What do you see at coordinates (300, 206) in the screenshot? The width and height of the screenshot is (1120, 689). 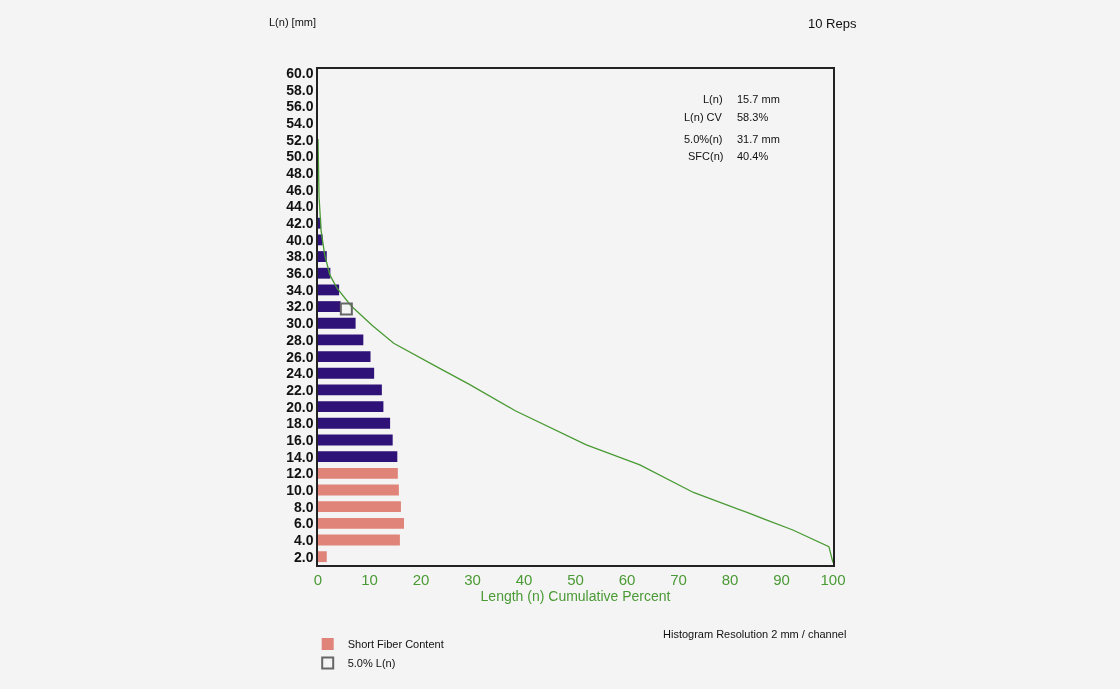 I see `y-tick-label: 44.0` at bounding box center [300, 206].